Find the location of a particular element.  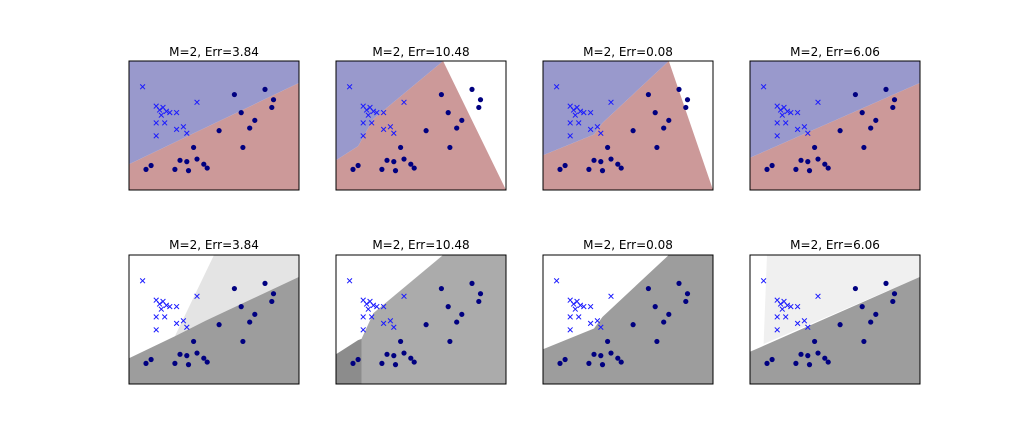

region-class-cross is located at coordinates (421, 111).